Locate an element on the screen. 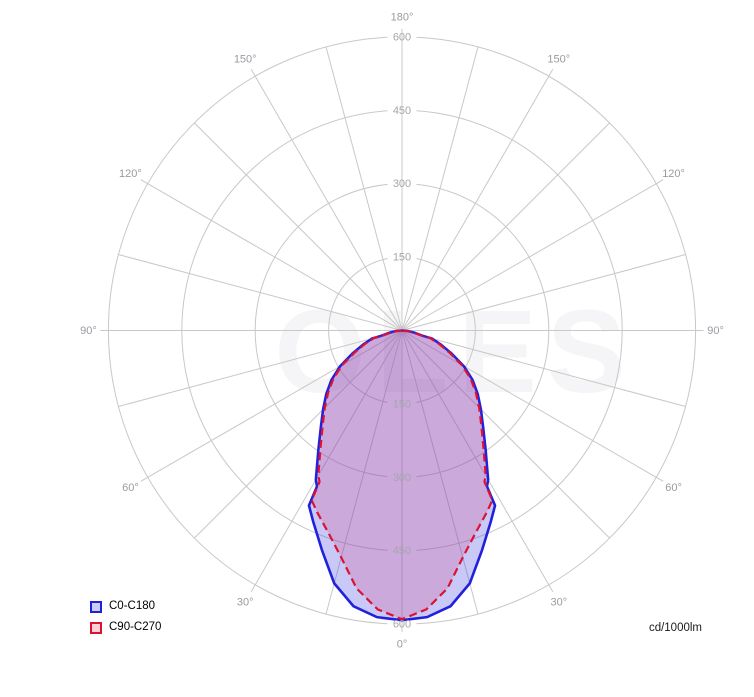  unit-label: cd/1000lm is located at coordinates (675, 628).